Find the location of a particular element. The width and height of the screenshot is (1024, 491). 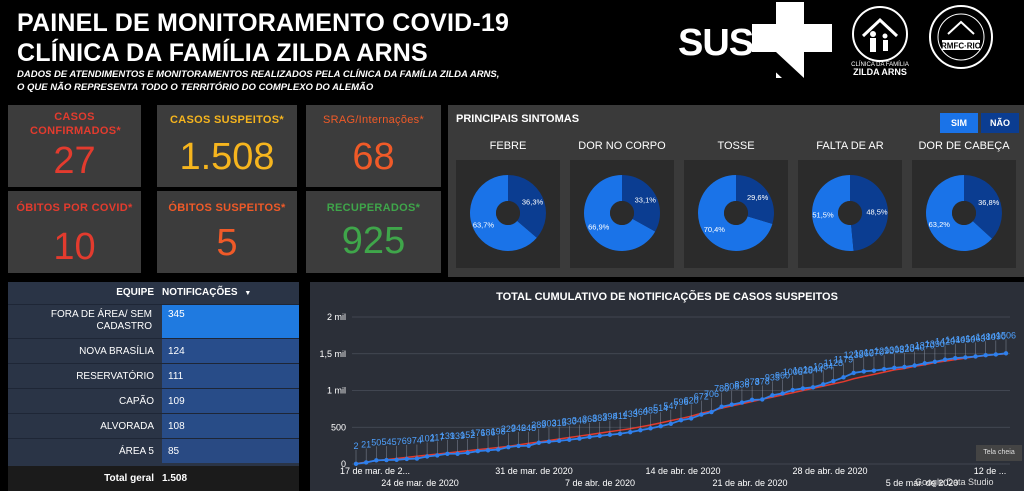

data-label: 1480 is located at coordinates (986, 337).